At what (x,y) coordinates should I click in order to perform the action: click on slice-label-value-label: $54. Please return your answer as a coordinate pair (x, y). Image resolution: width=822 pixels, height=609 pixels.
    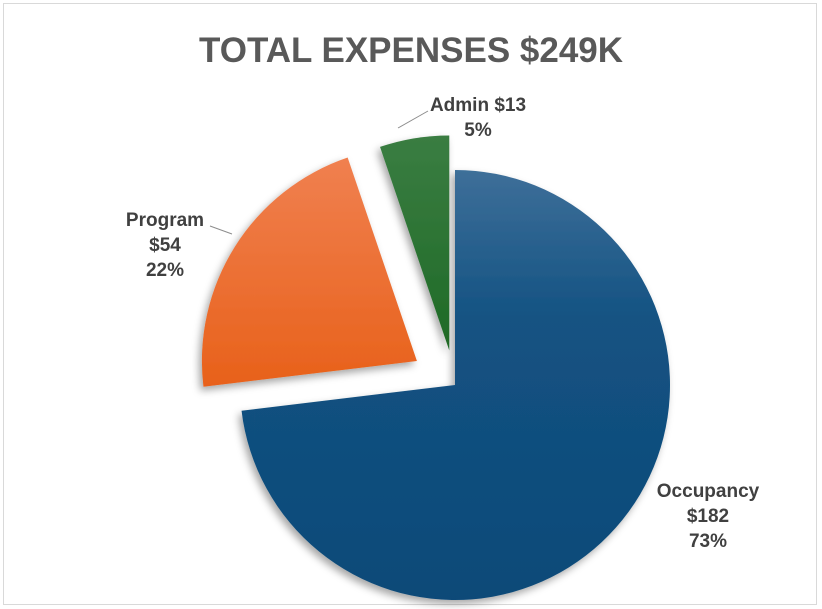
    Looking at the image, I should click on (165, 245).